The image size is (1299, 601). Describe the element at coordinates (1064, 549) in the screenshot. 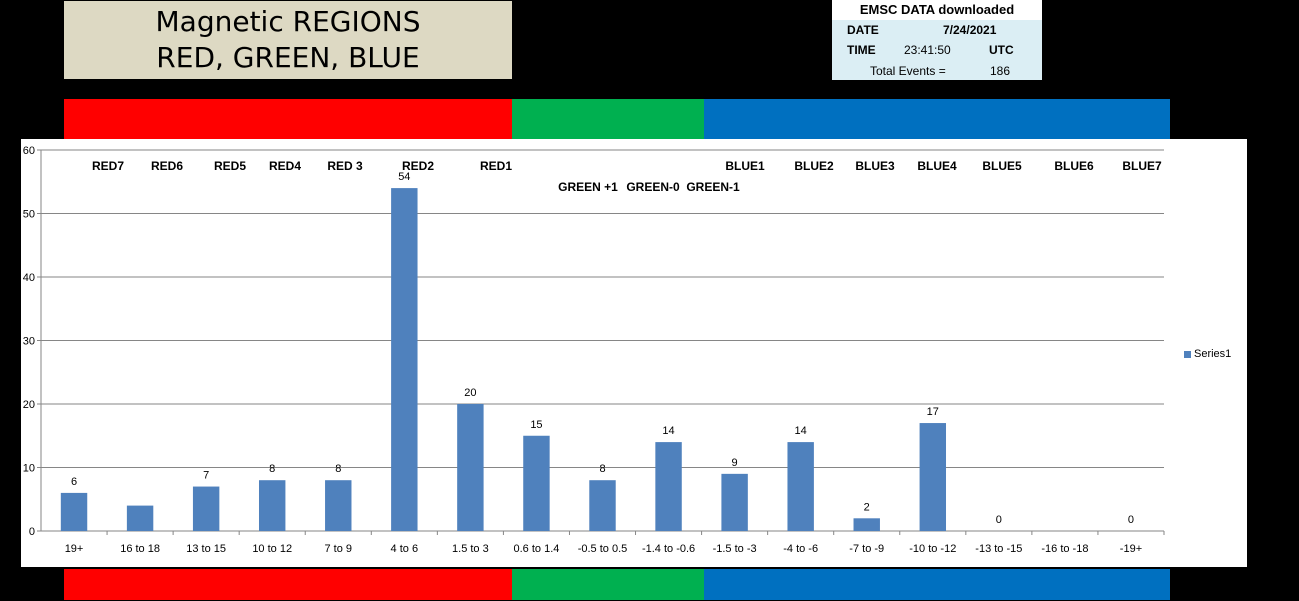

I see `x-tick-label: -16 to -18` at that location.